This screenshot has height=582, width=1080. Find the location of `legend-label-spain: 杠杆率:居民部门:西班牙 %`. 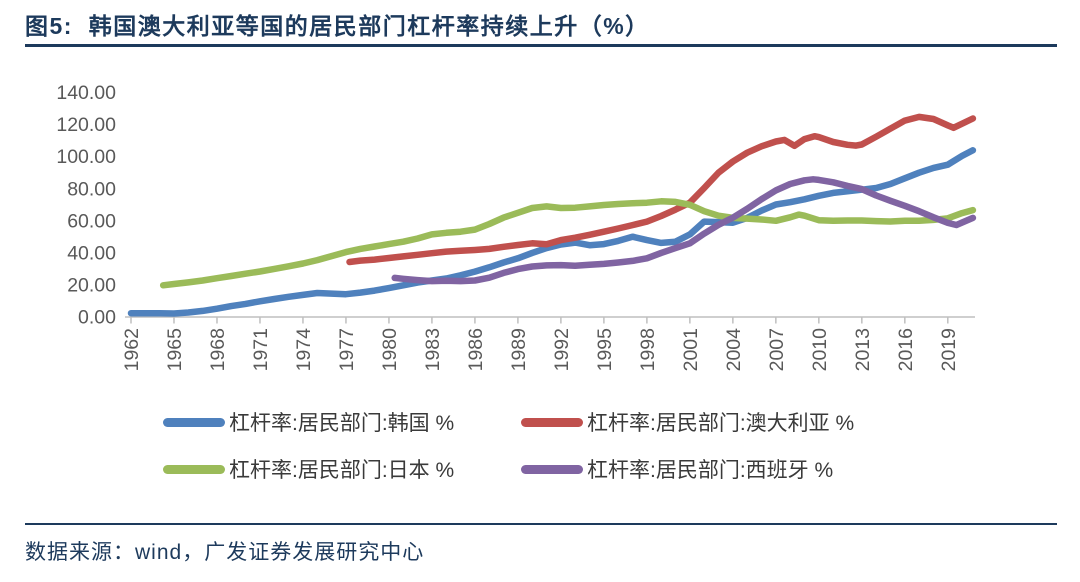

legend-label-spain: 杠杆率:居民部门:西班牙 % is located at coordinates (710, 470).